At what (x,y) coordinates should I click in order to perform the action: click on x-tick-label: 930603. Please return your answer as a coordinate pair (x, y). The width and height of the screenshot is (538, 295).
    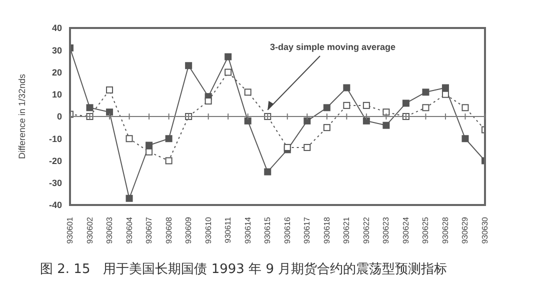
    Looking at the image, I should click on (109, 230).